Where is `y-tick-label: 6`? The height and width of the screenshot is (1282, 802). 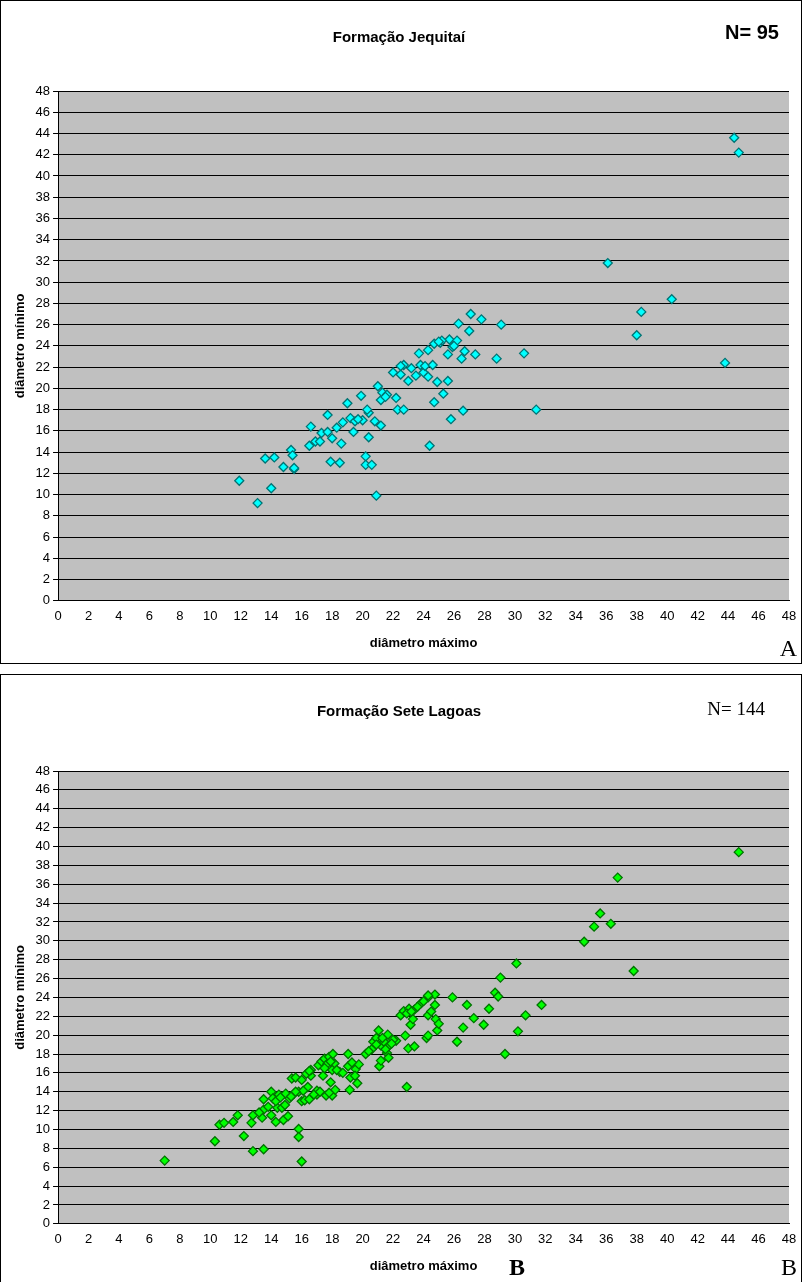
y-tick-label: 6 is located at coordinates (46, 1166).